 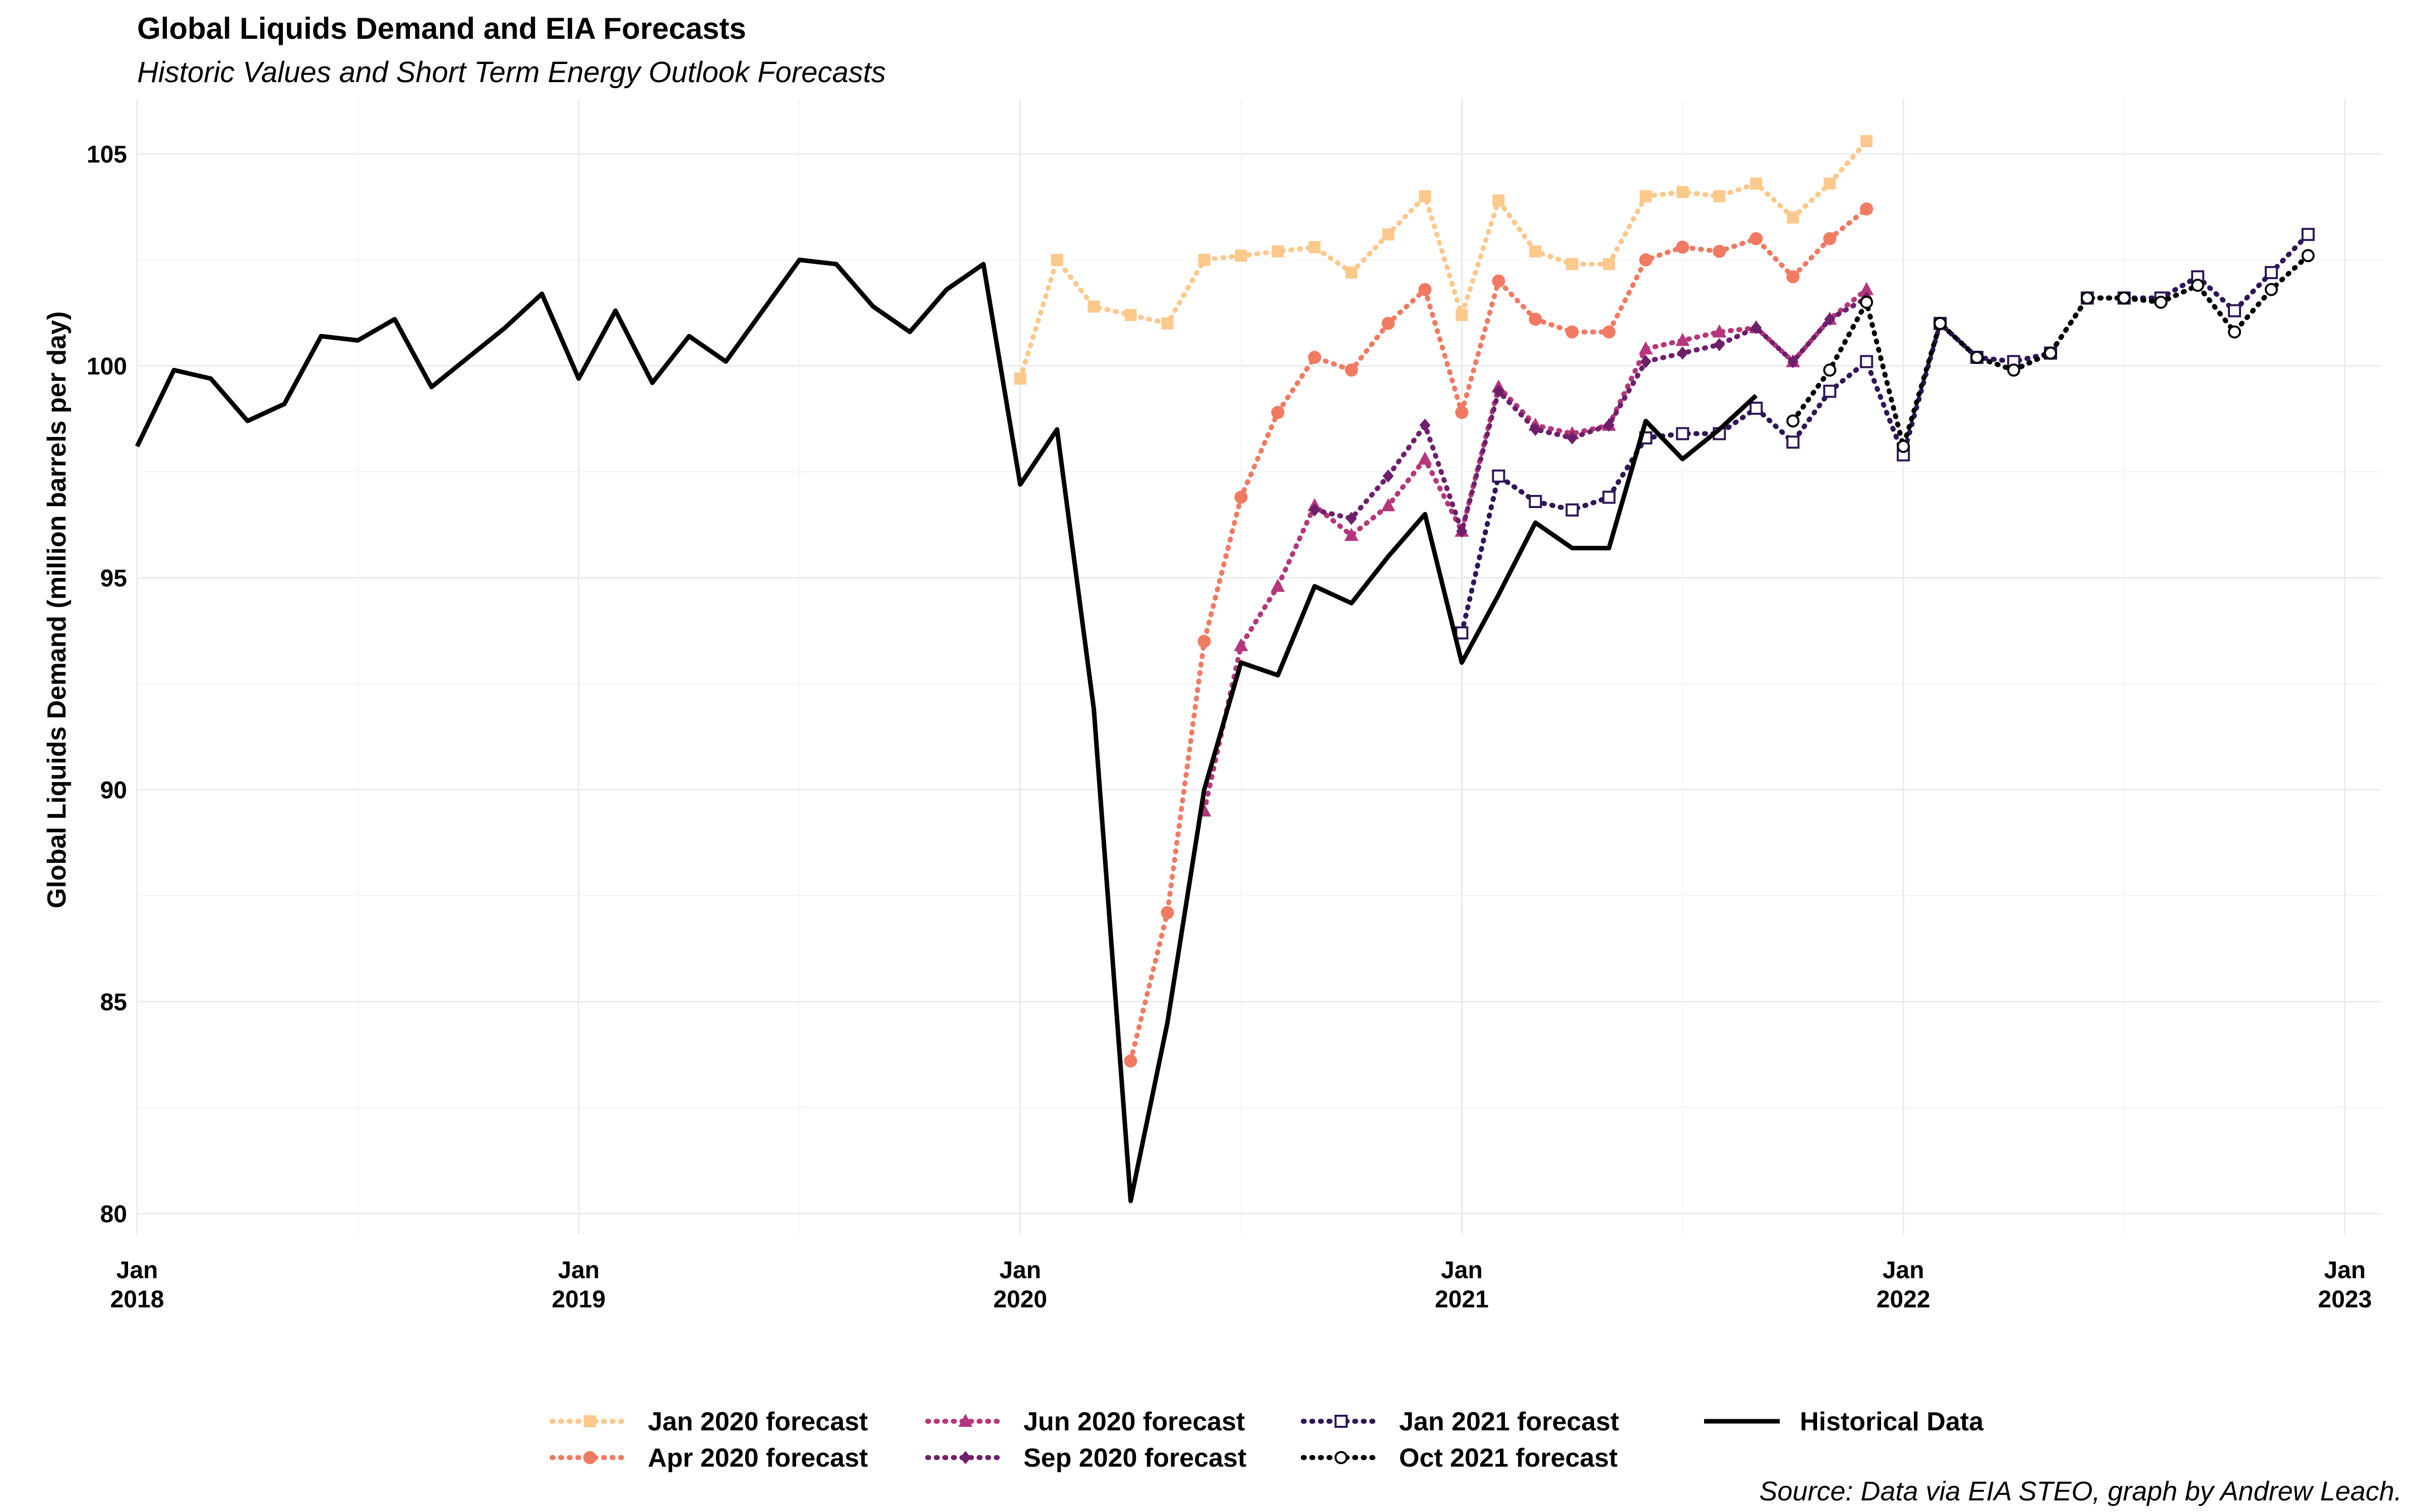 What do you see at coordinates (113, 578) in the screenshot?
I see `y-tick-label: 95` at bounding box center [113, 578].